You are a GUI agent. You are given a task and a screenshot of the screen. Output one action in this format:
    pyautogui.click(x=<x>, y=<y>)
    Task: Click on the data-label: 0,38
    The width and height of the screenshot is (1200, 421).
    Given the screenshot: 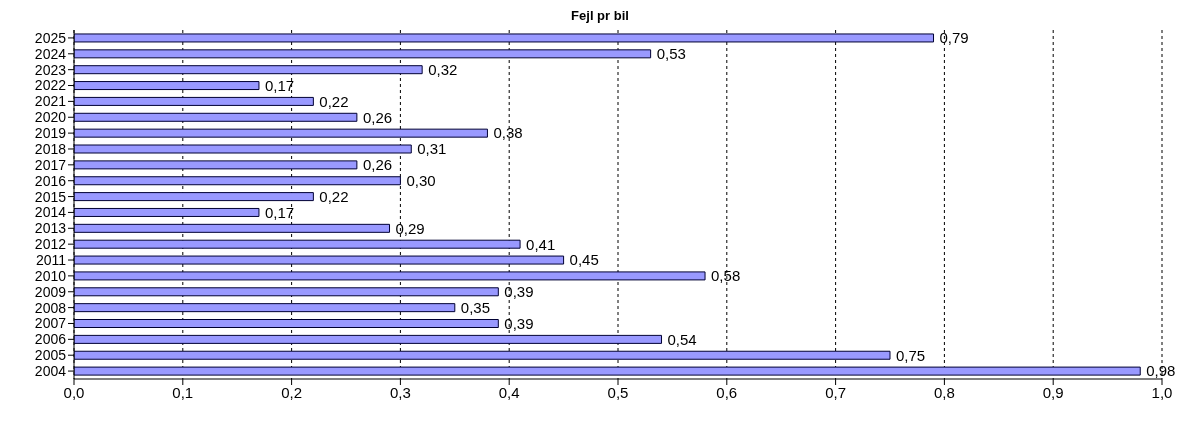 What is the action you would take?
    pyautogui.click(x=508, y=133)
    